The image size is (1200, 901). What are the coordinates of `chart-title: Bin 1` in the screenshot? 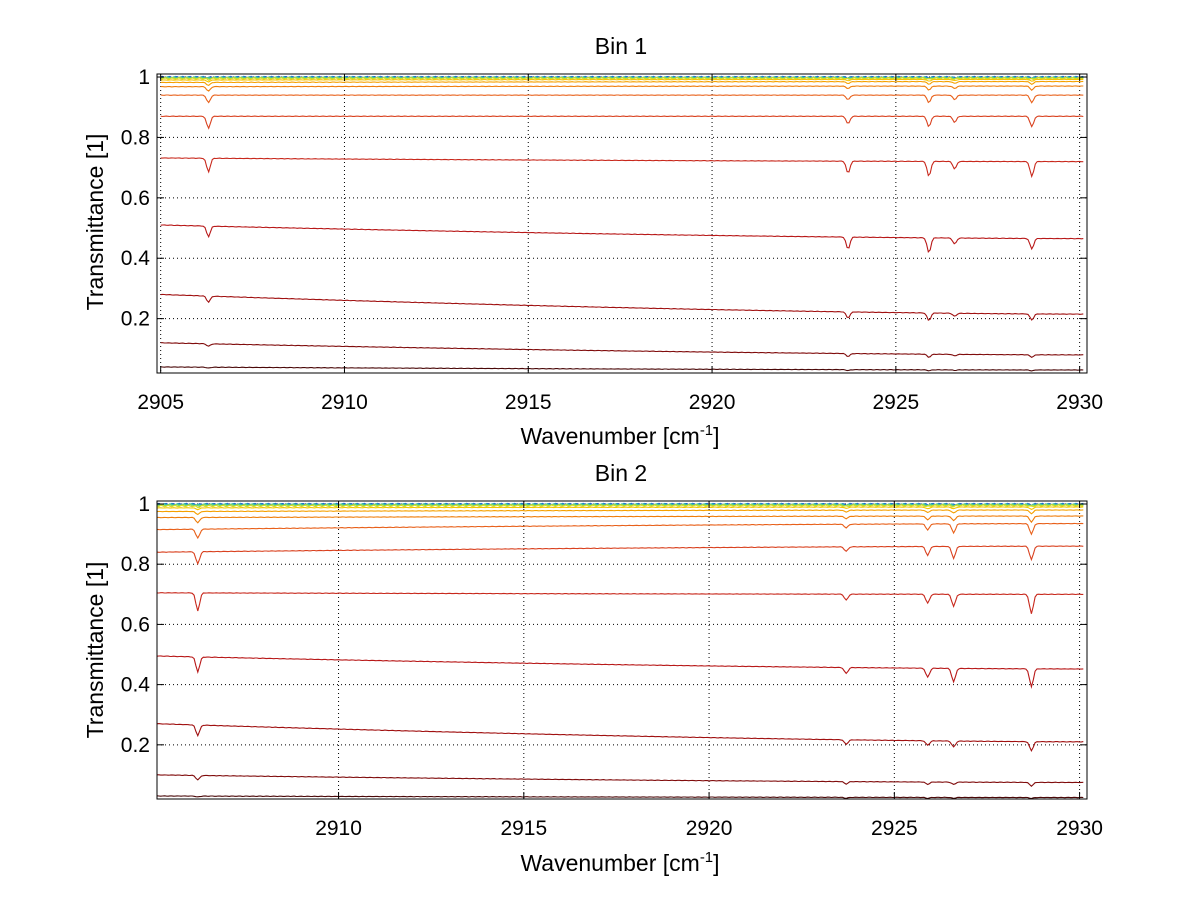 It's located at (621, 46).